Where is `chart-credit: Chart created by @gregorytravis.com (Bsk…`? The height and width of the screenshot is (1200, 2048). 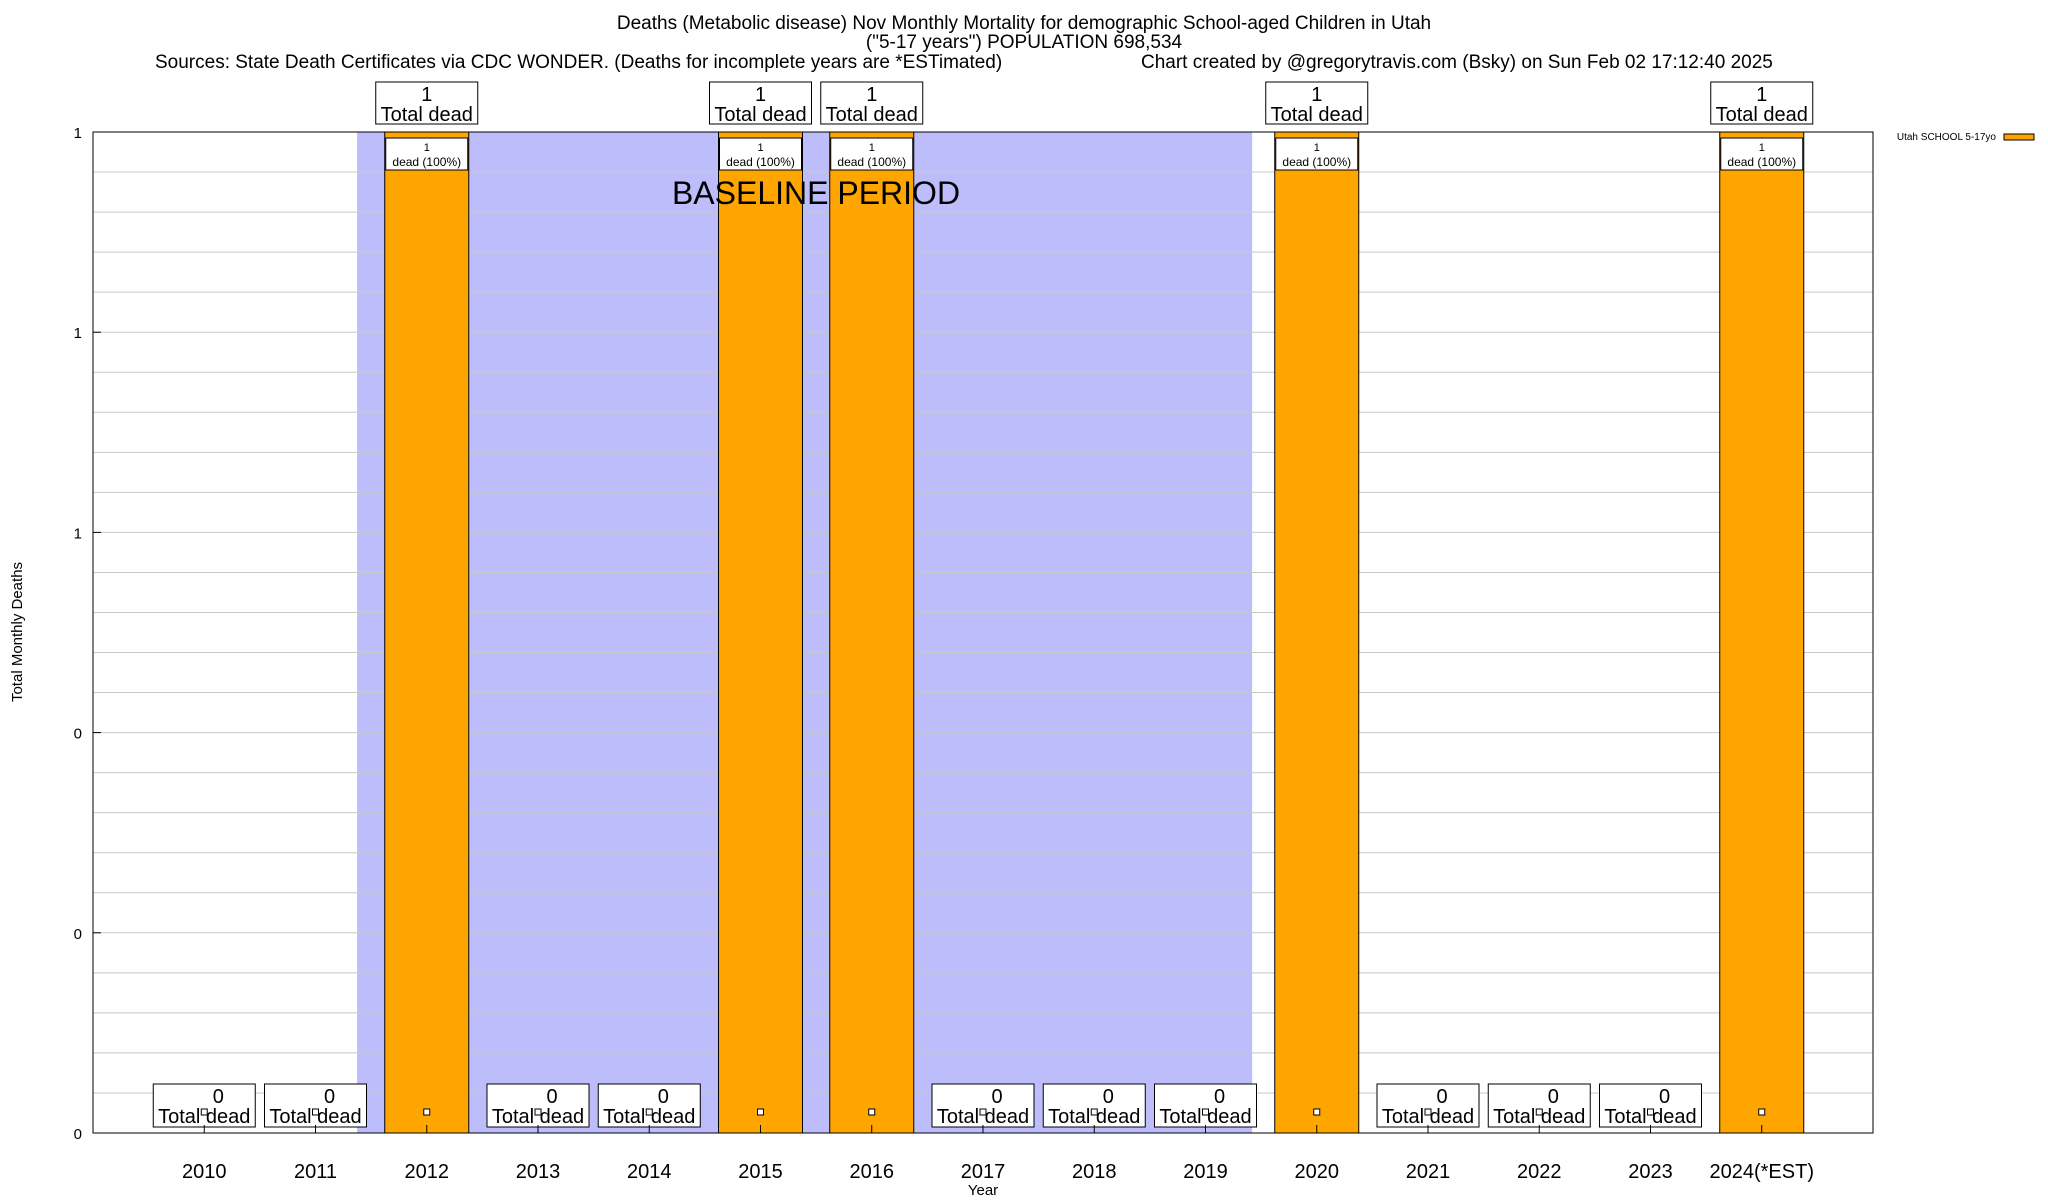 chart-credit: Chart created by @gregorytravis.com (Bsk… is located at coordinates (1457, 62).